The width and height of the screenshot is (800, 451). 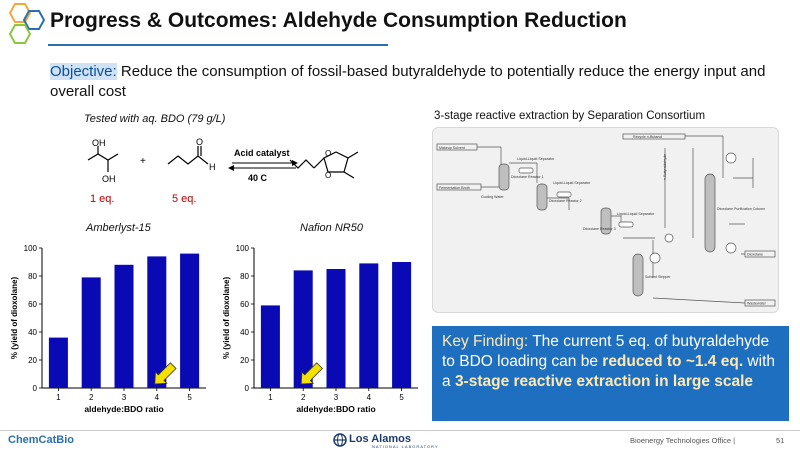 I want to click on aldehyde-equivalents: 5 eq., so click(x=184, y=199).